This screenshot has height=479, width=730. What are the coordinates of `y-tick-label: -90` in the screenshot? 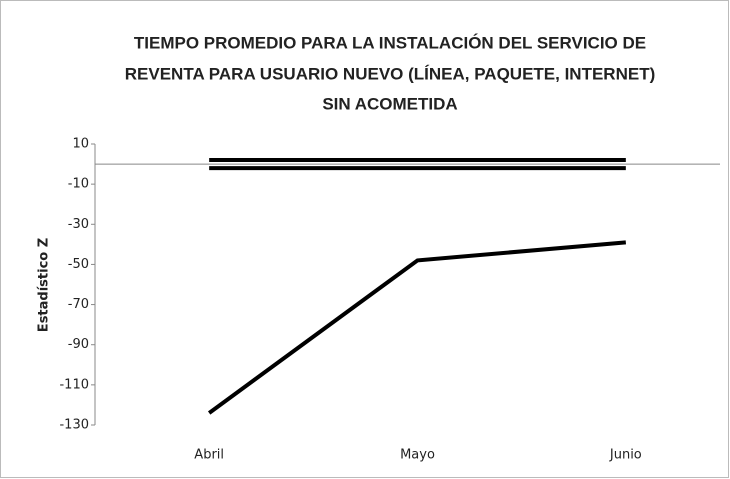 It's located at (78, 344).